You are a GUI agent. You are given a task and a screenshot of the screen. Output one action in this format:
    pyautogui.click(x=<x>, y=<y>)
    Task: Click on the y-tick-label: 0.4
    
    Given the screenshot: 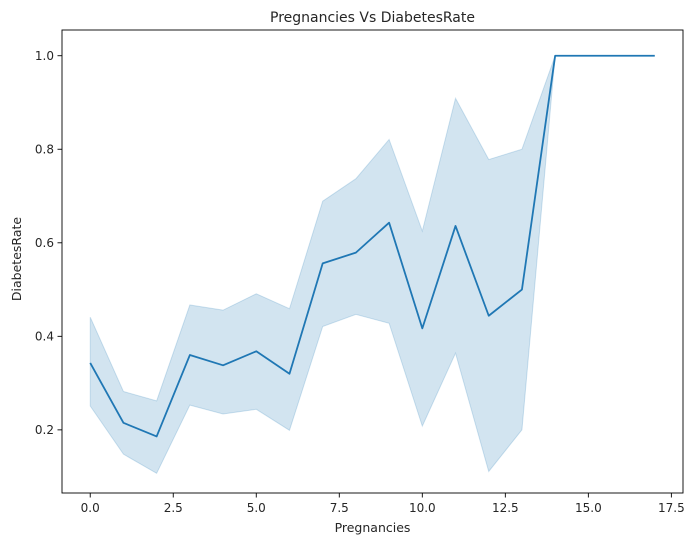 What is the action you would take?
    pyautogui.click(x=44, y=337)
    